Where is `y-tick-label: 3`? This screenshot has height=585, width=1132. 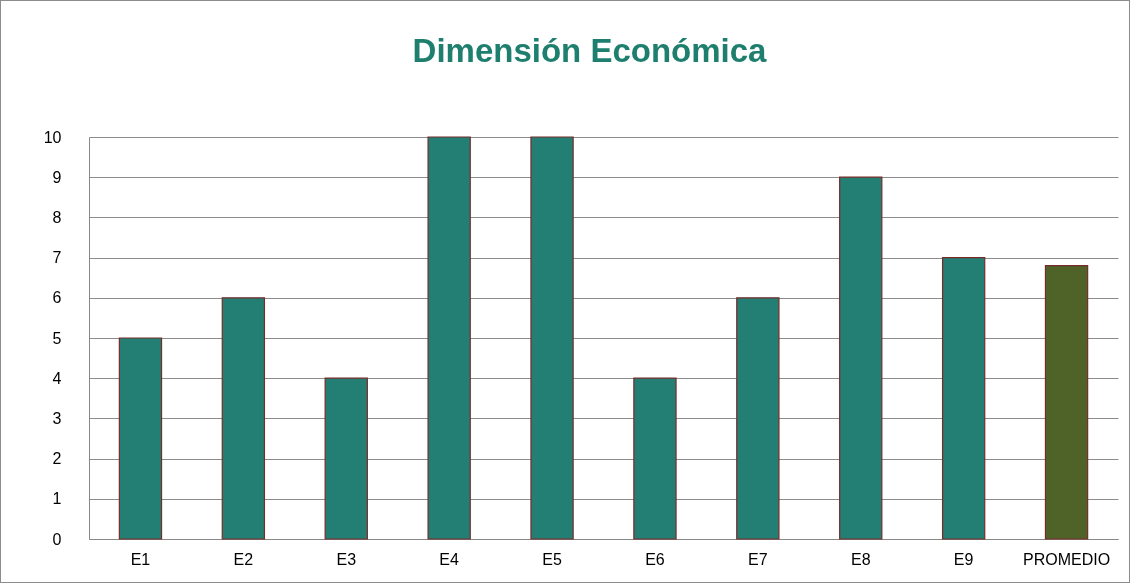 y-tick-label: 3 is located at coordinates (57, 418).